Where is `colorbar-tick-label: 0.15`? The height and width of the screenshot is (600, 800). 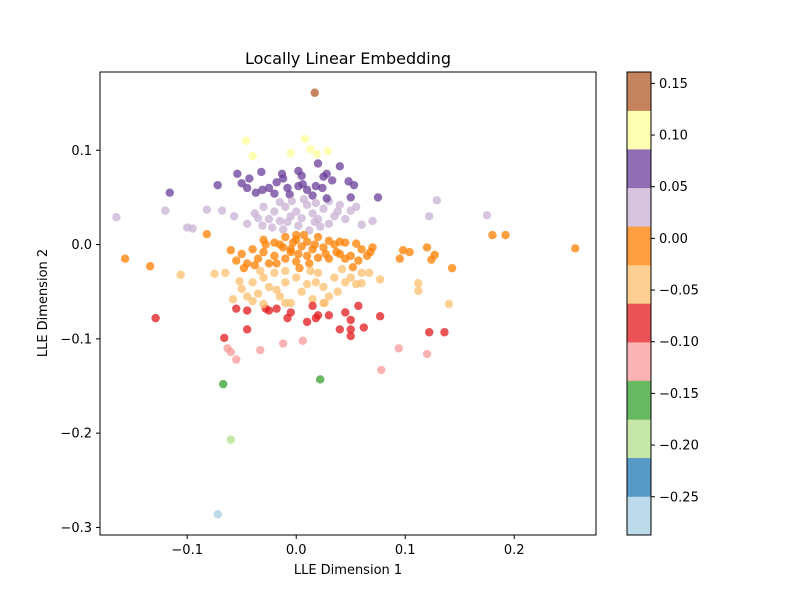
colorbar-tick-label: 0.15 is located at coordinates (673, 84).